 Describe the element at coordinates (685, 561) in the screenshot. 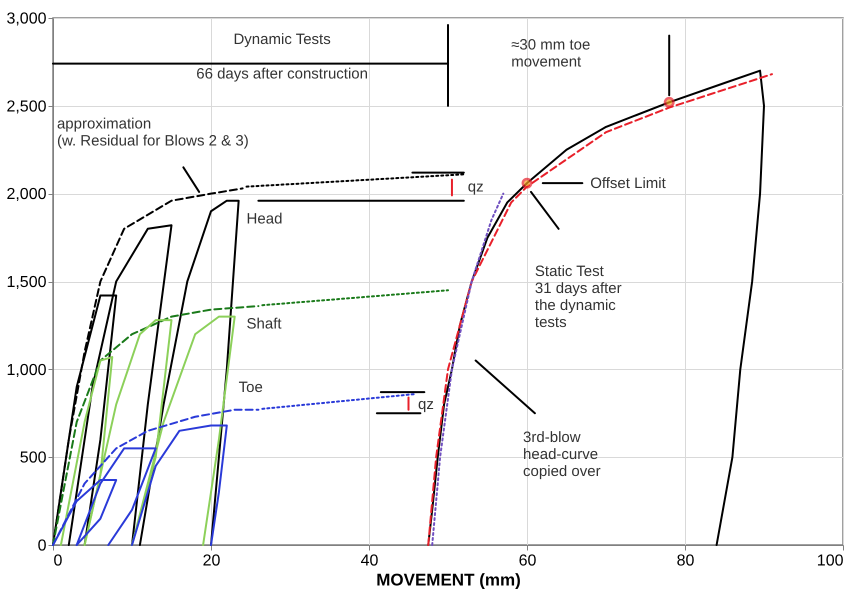

I see `x-tick-label: 80` at that location.